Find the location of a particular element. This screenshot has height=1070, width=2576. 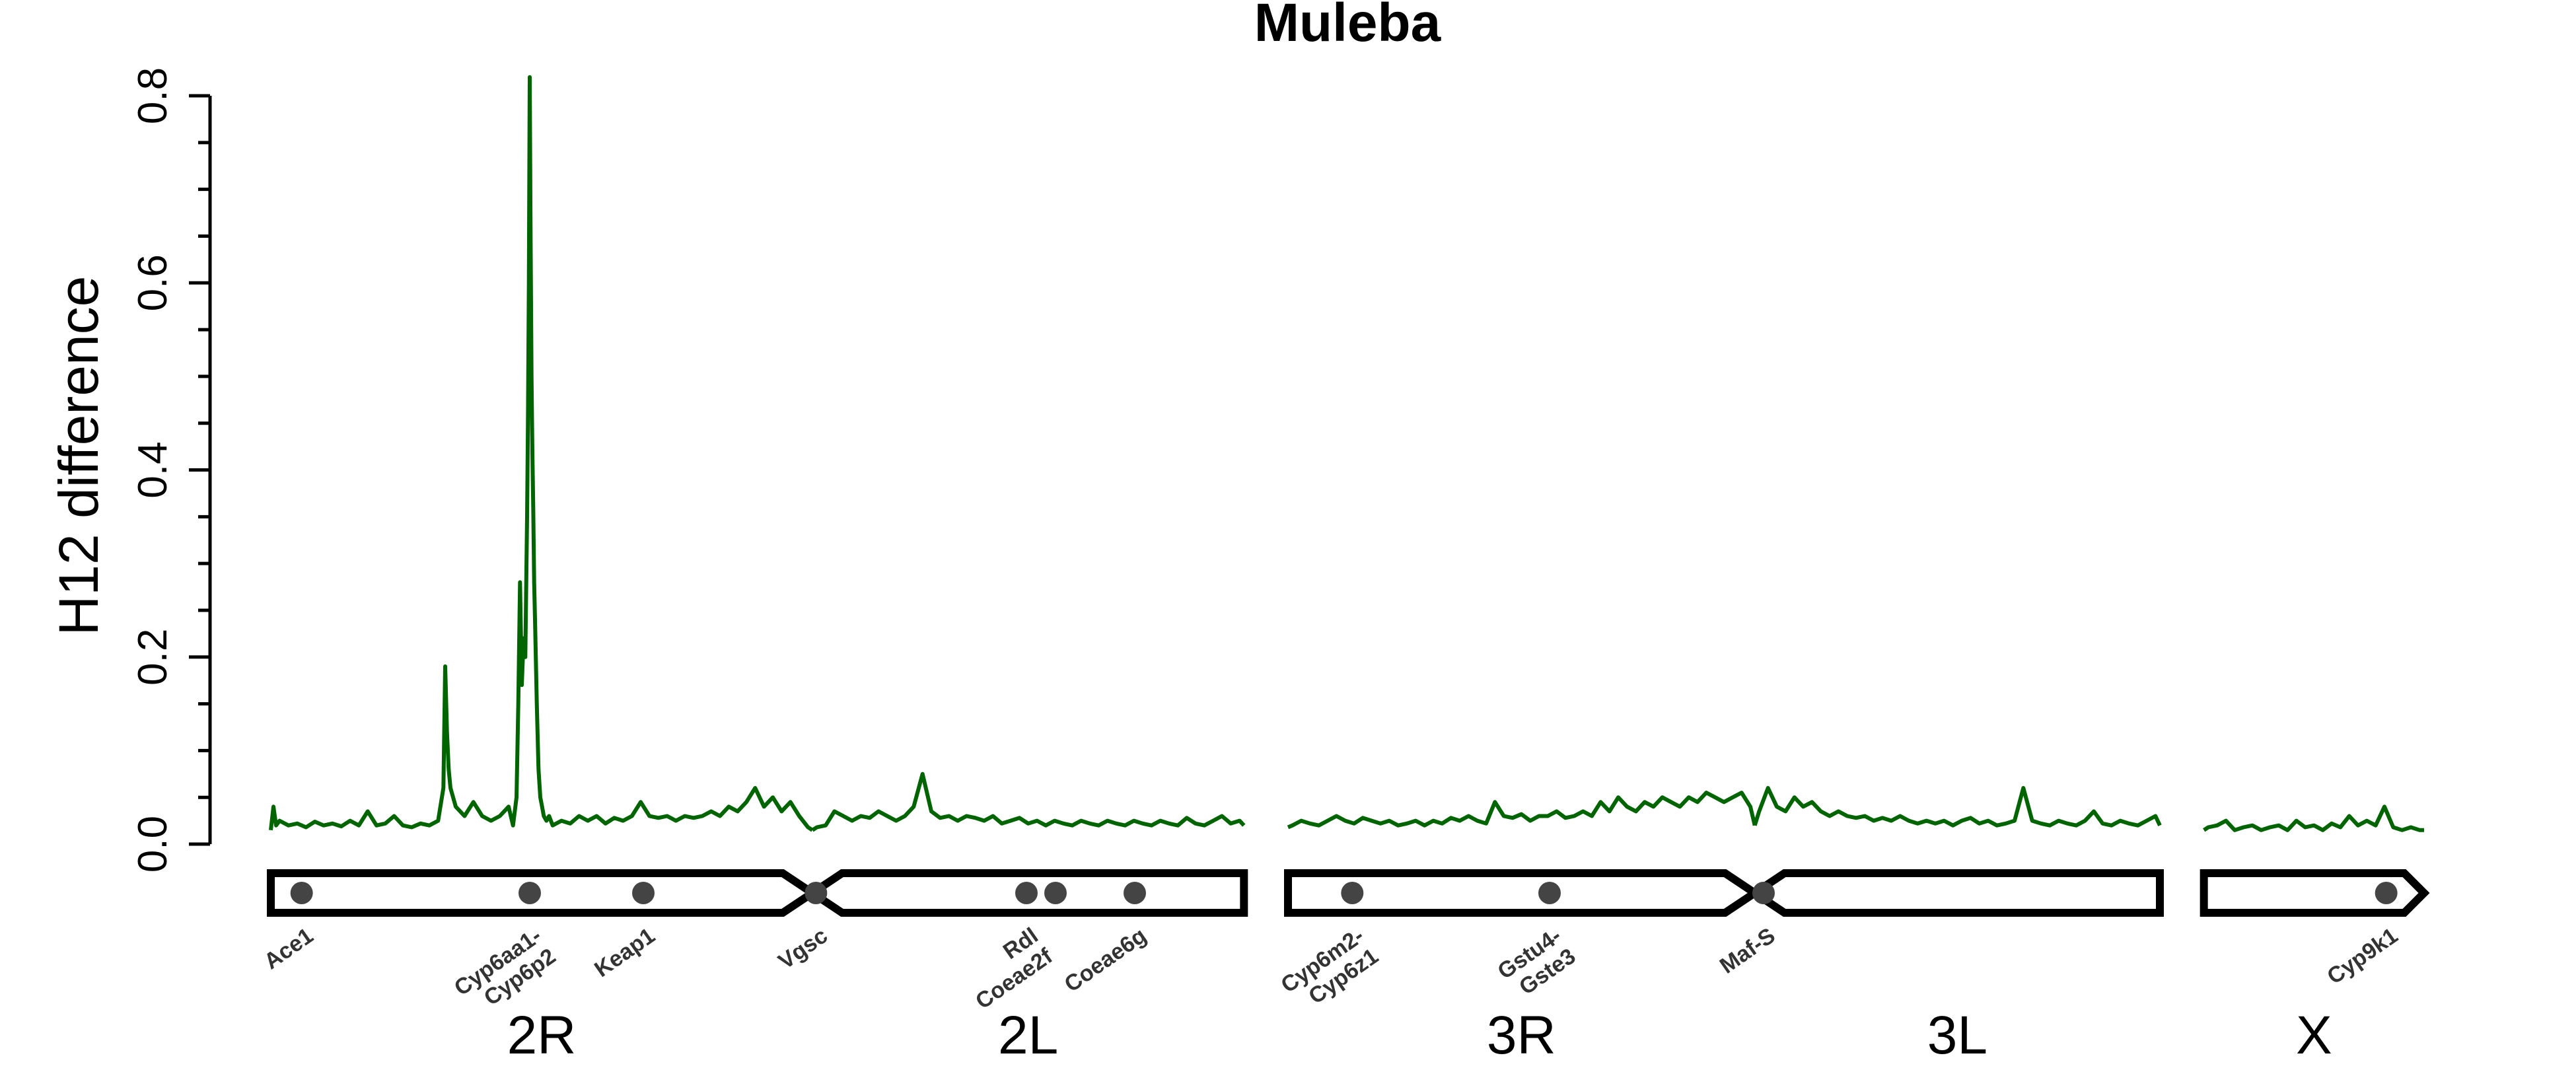

chromosome-arm-3L is located at coordinates (1956, 893).